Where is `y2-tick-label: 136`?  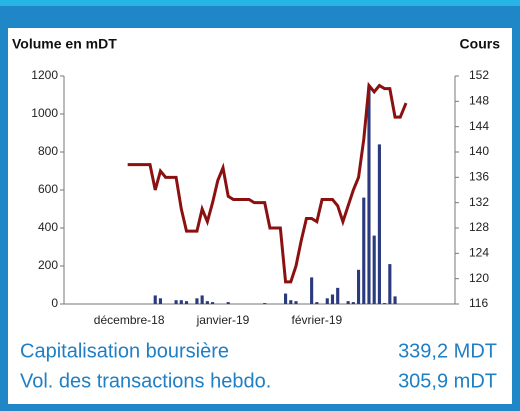 y2-tick-label: 136 is located at coordinates (479, 177).